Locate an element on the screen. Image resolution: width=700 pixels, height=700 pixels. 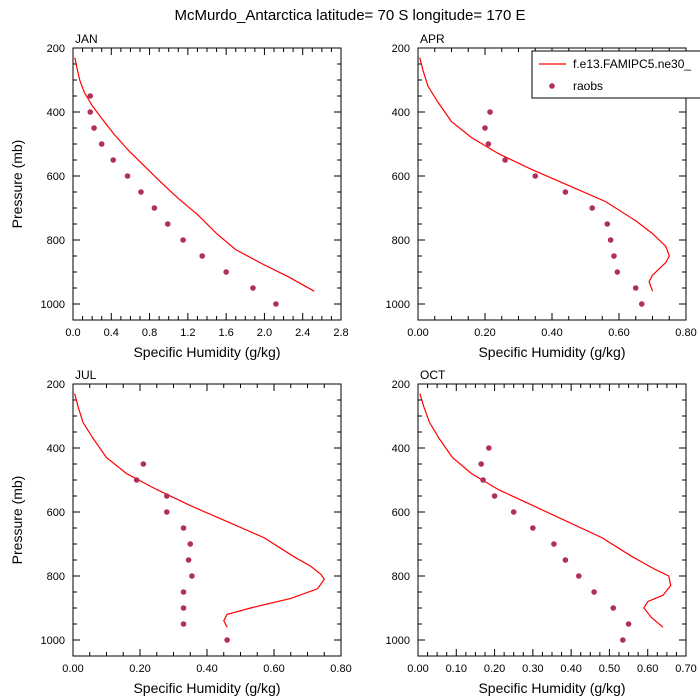
x-tick-label: 2.8 is located at coordinates (340, 333).